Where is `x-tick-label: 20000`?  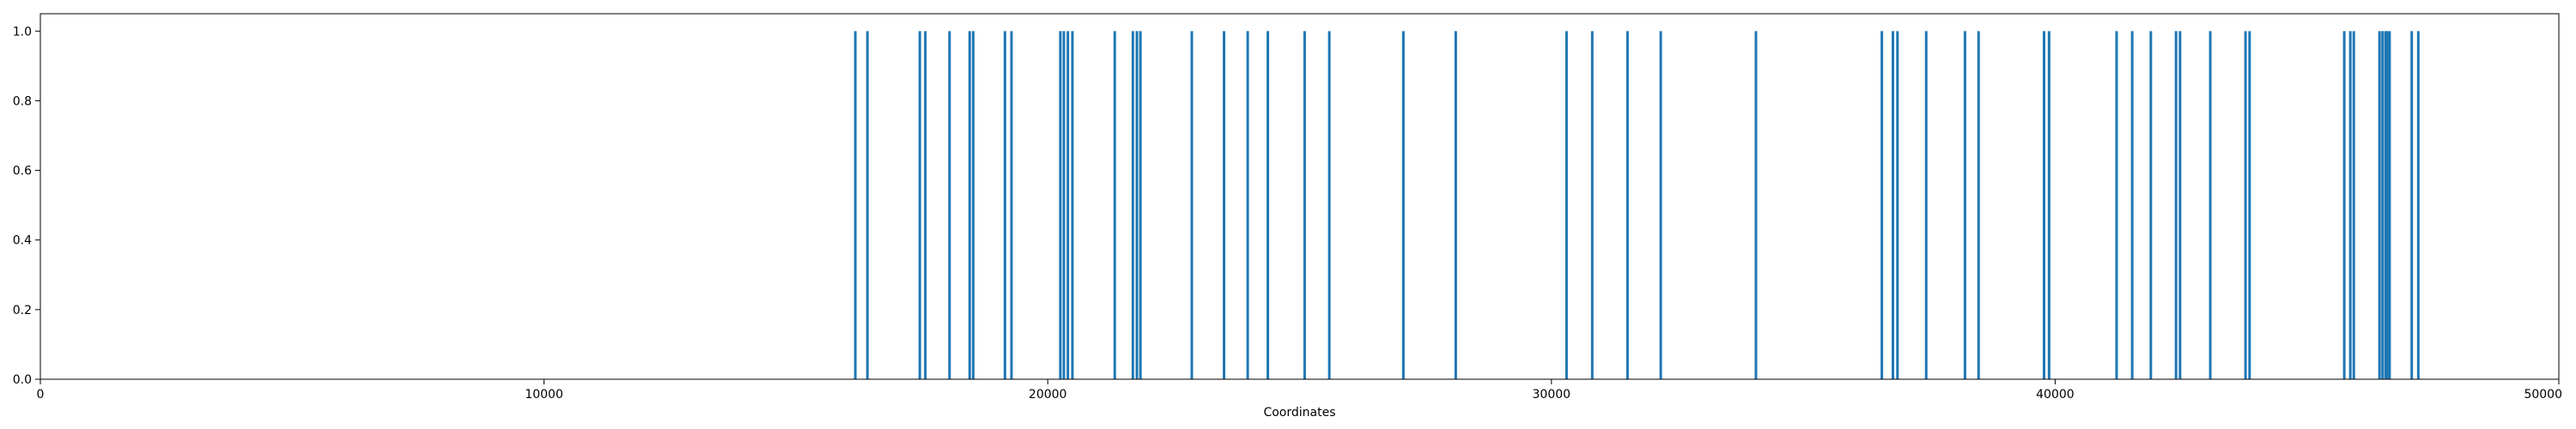
x-tick-label: 20000 is located at coordinates (1048, 395).